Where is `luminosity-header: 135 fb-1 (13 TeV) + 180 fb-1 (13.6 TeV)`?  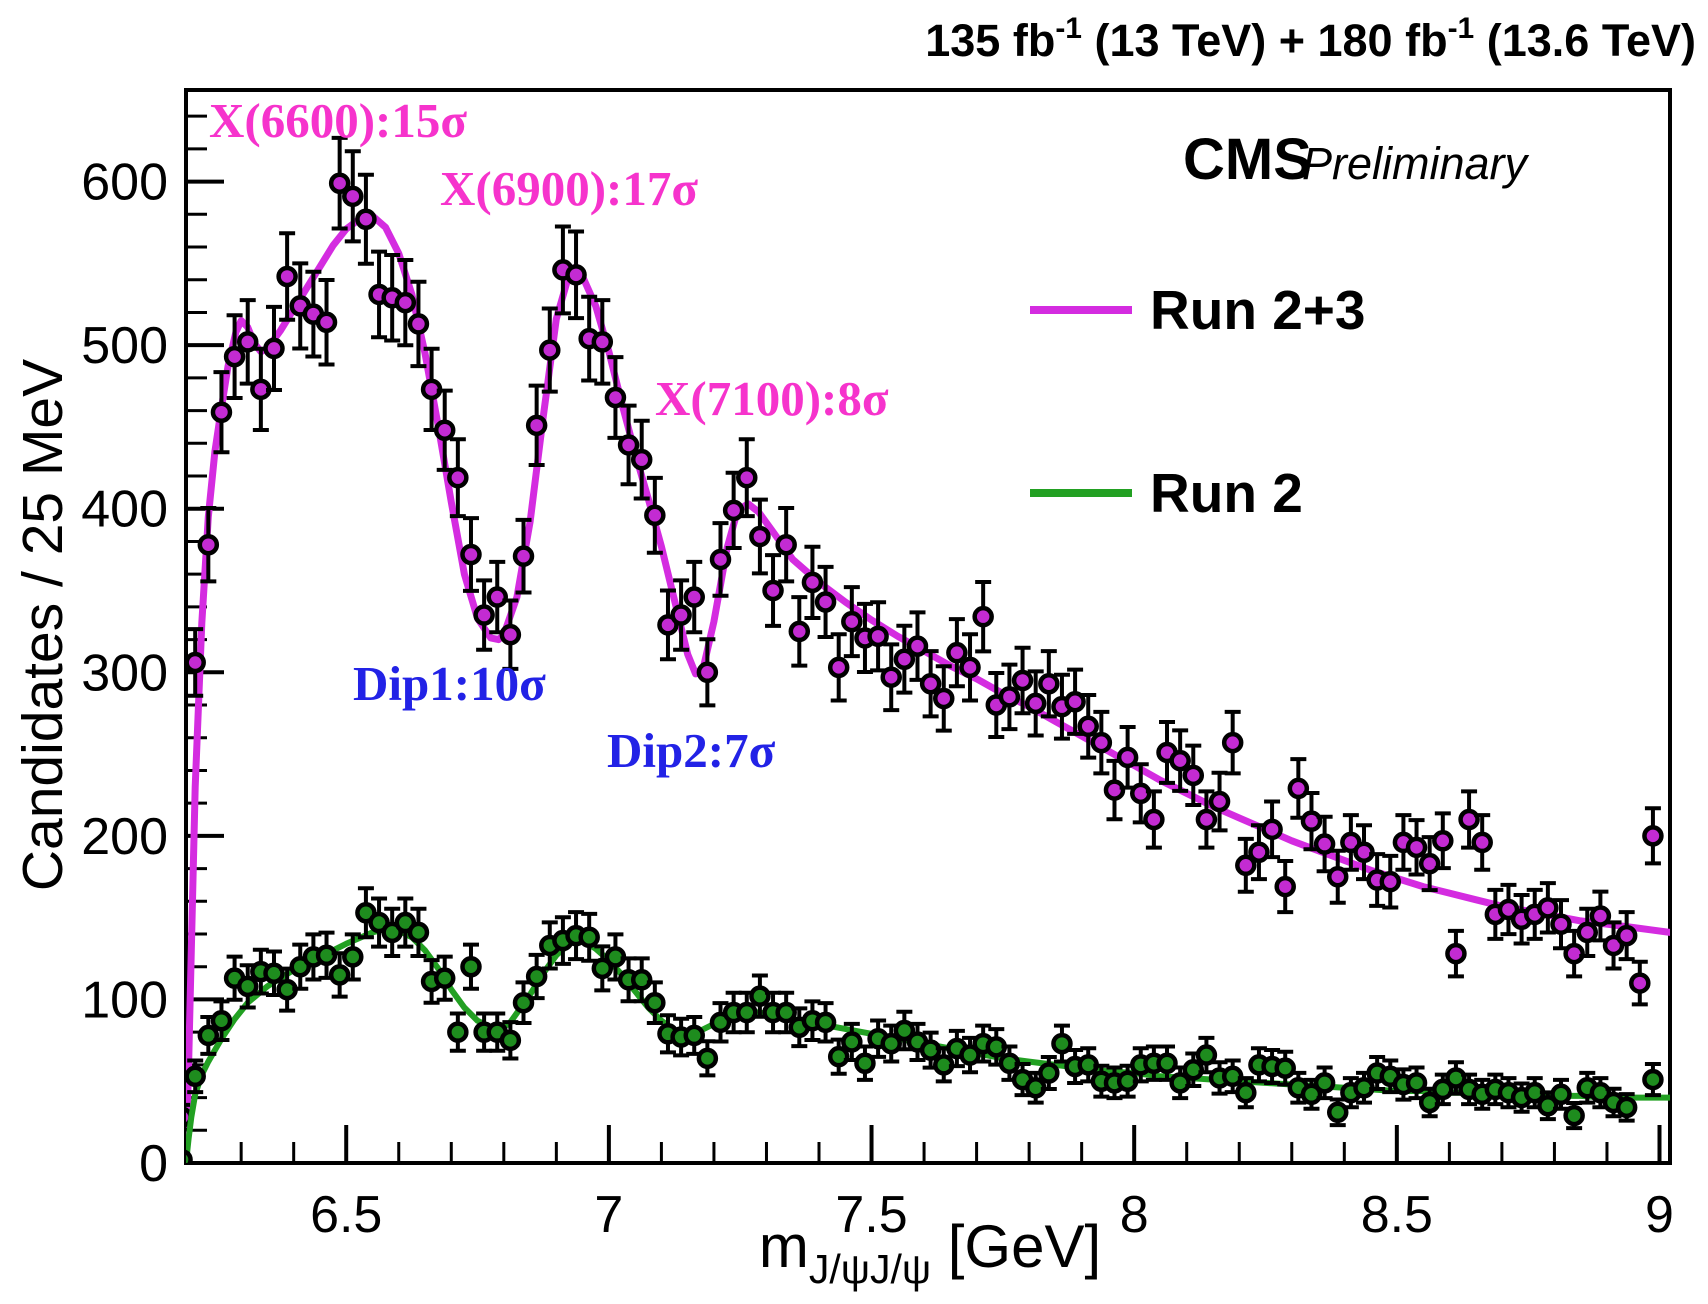
luminosity-header: 135 fb-1 (13 TeV) + 180 fb-1 (13.6 TeV) is located at coordinates (1310, 39).